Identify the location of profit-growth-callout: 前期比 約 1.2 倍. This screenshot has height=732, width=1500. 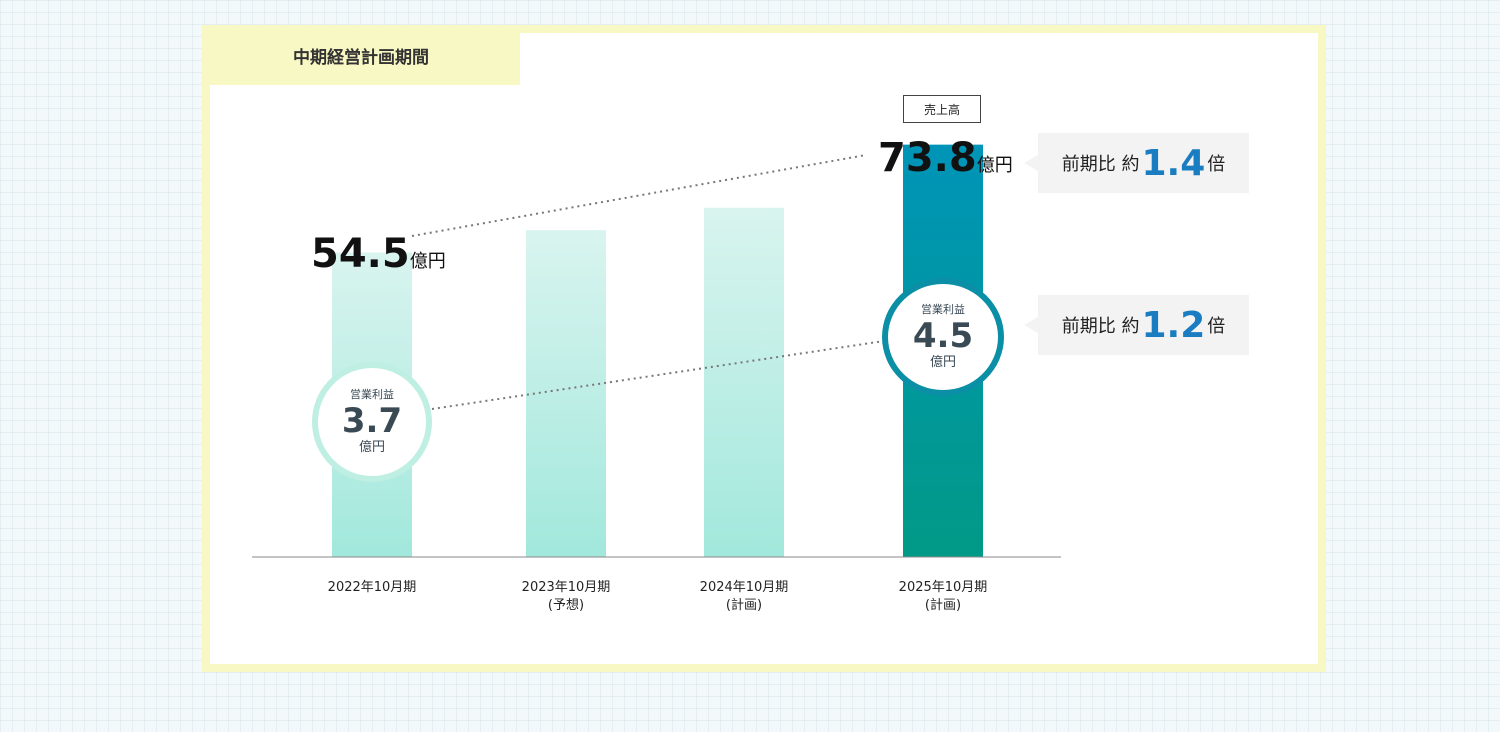
(1136, 325).